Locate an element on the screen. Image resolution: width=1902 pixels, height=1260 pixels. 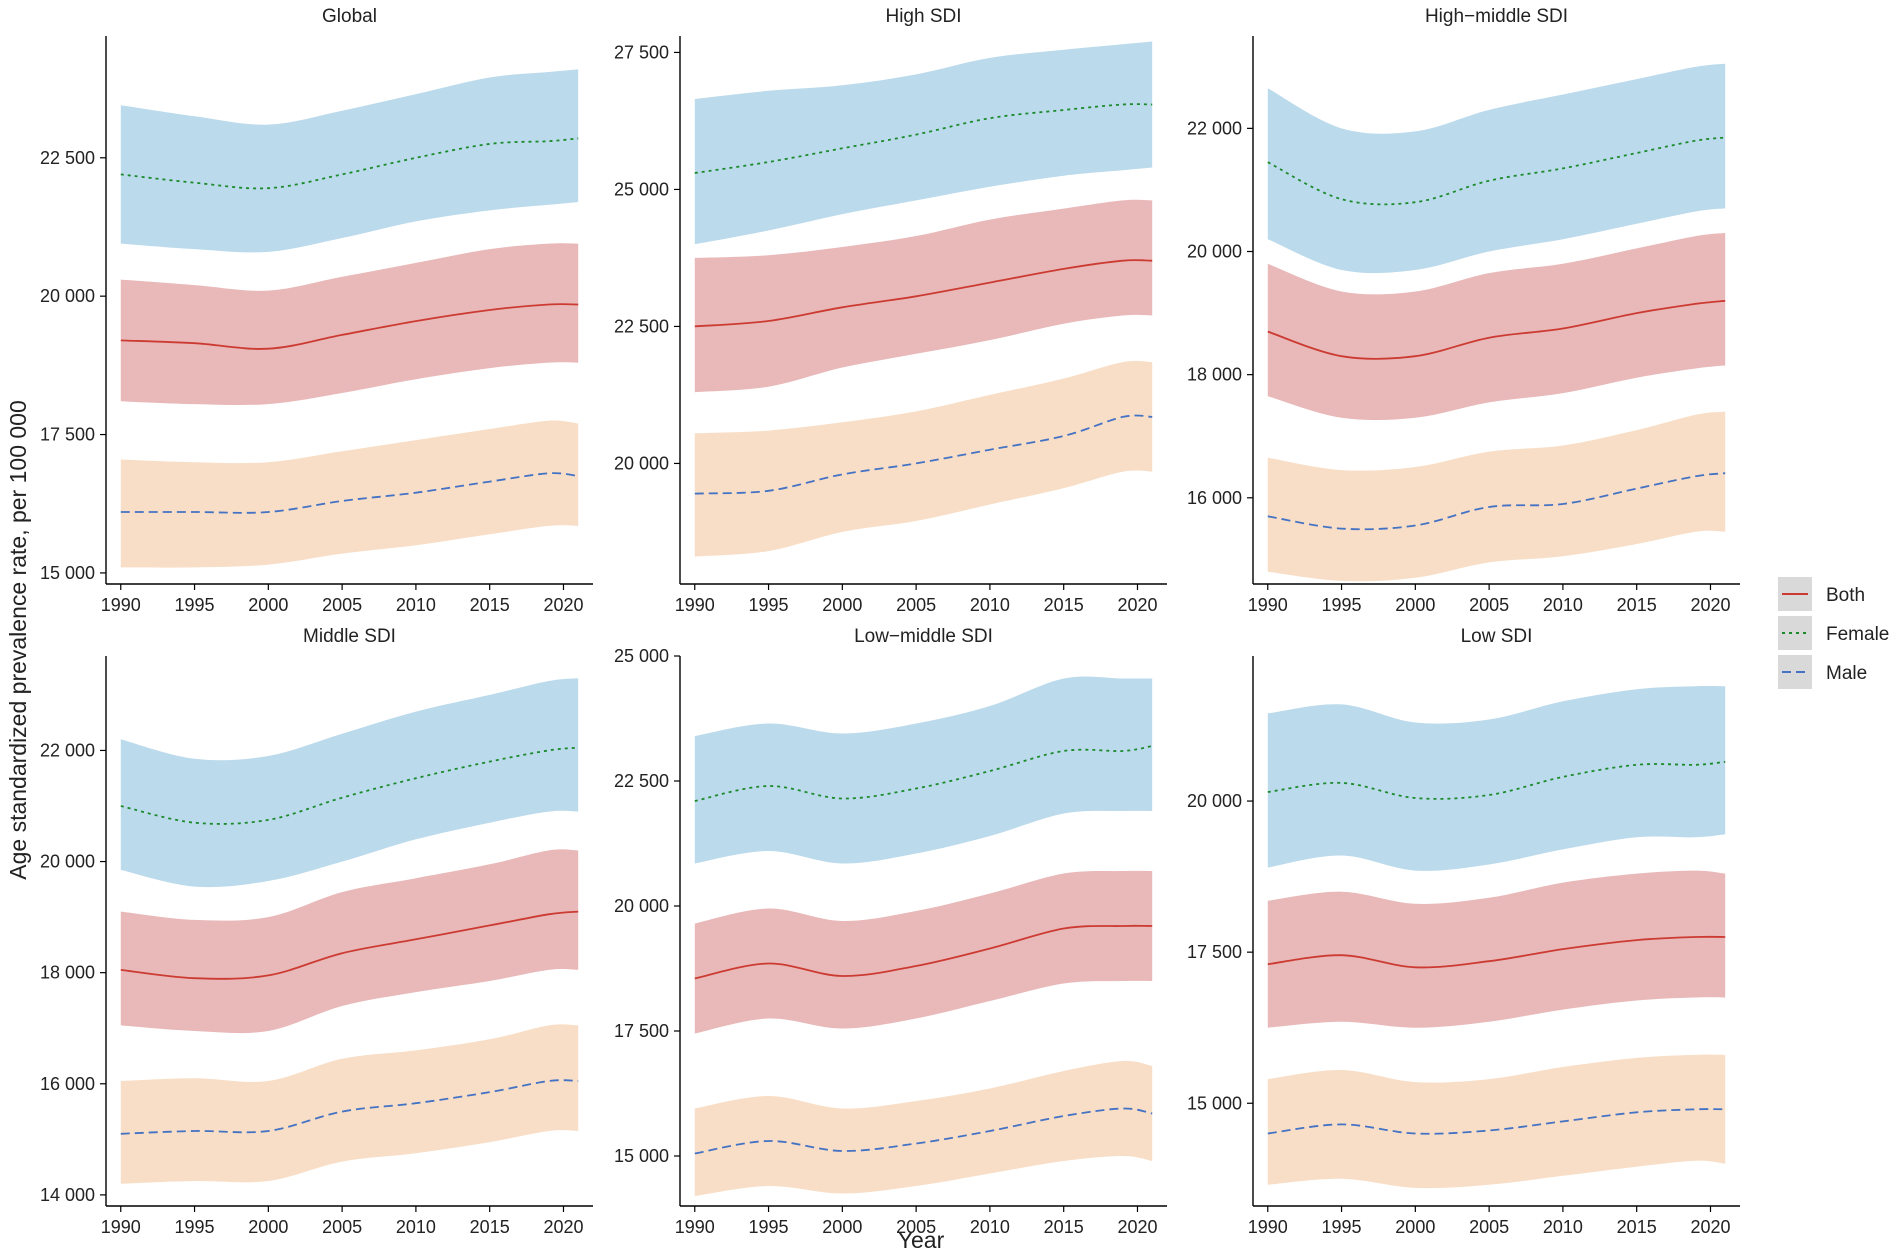
y-tick-label: 18 000 is located at coordinates (1214, 375).